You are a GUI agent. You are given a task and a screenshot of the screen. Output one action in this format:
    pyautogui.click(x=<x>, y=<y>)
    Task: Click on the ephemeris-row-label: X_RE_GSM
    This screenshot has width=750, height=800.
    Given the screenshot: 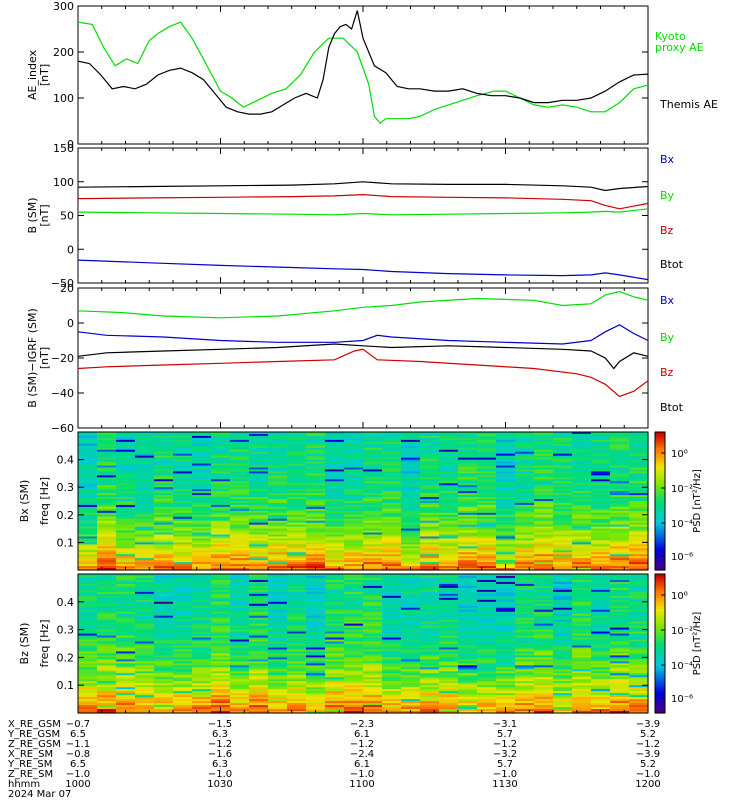 What is the action you would take?
    pyautogui.click(x=34, y=724)
    